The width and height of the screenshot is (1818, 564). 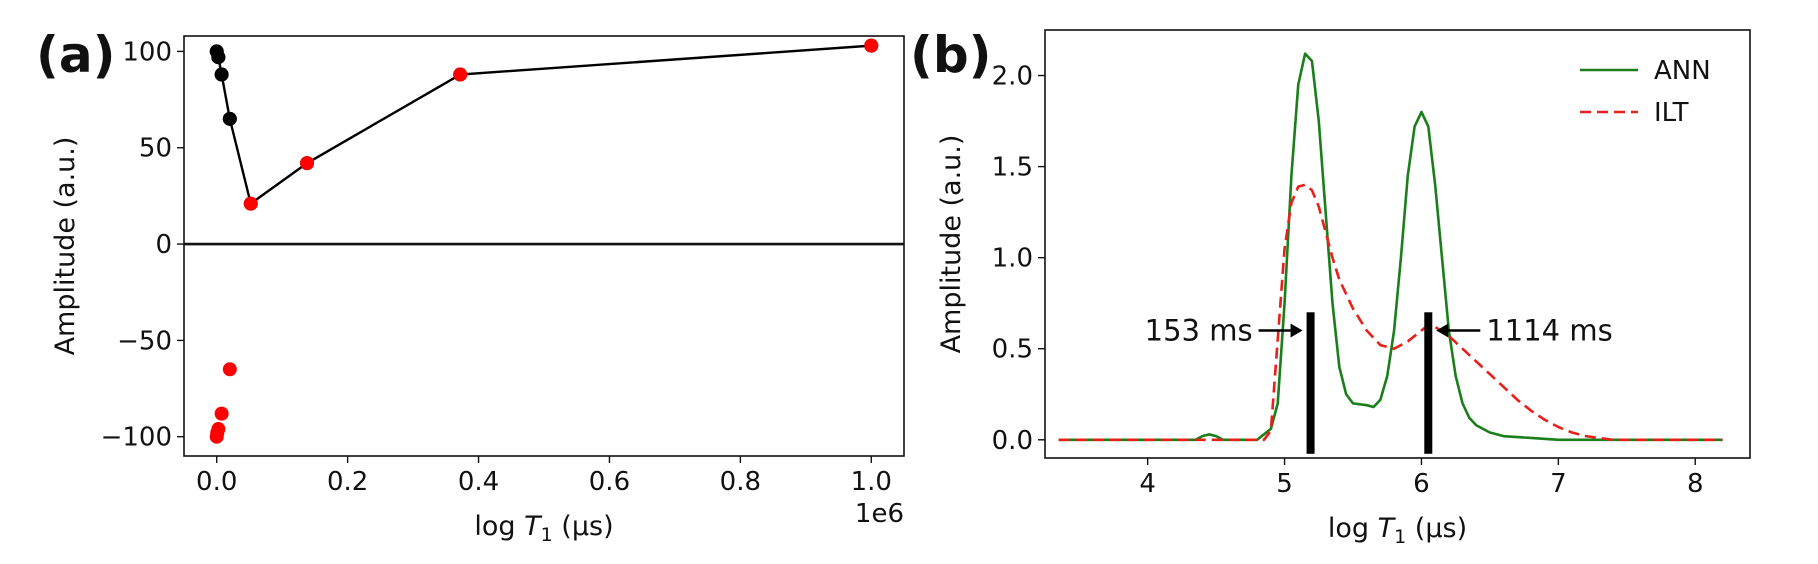 What do you see at coordinates (1421, 484) in the screenshot?
I see `b-x-tick-label: 6` at bounding box center [1421, 484].